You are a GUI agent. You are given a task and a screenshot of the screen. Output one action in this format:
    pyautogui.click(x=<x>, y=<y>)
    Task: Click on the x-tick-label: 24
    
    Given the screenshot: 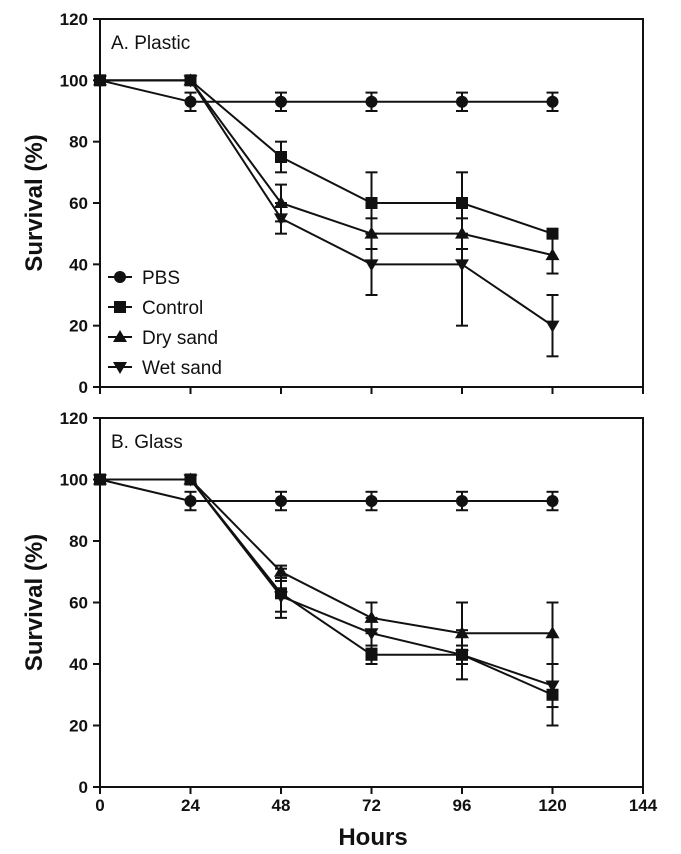 What is the action you would take?
    pyautogui.click(x=190, y=805)
    